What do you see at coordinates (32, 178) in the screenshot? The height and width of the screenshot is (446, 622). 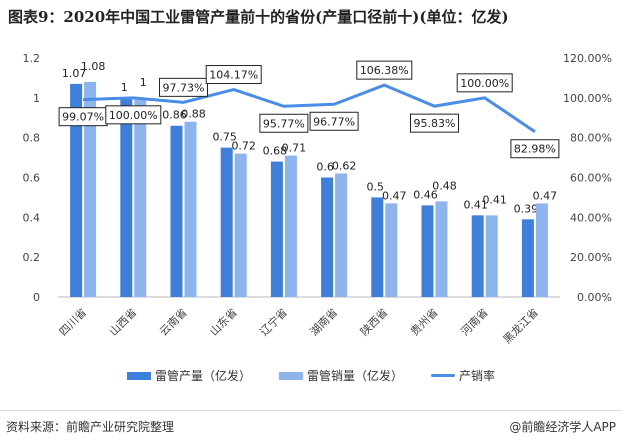 I see `y-left-tick: 0.6` at bounding box center [32, 178].